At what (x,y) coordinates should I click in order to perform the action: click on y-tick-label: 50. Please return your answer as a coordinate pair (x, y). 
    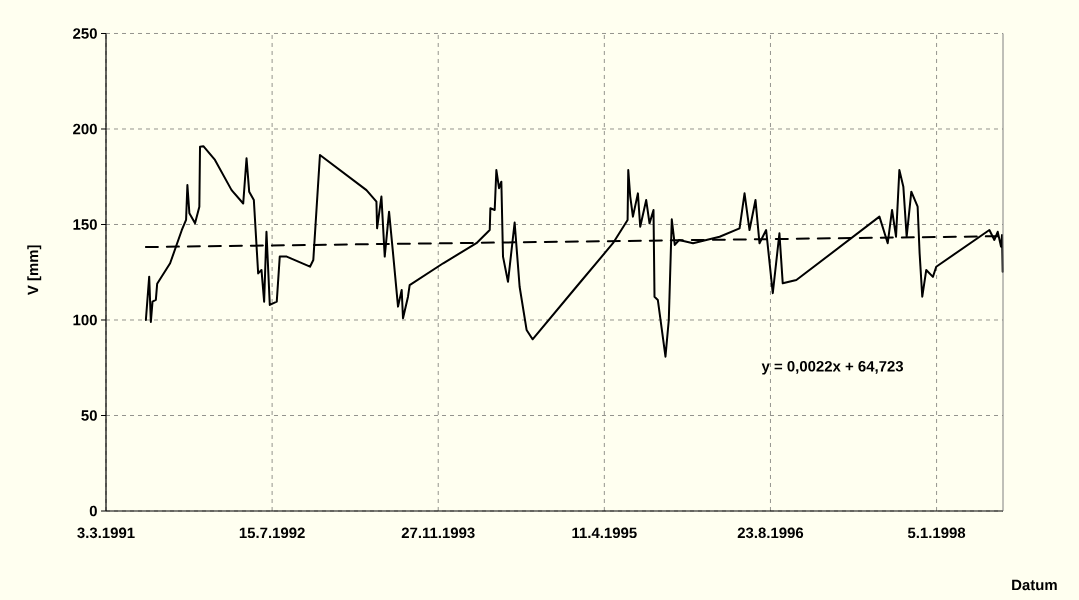
    Looking at the image, I should click on (89, 415).